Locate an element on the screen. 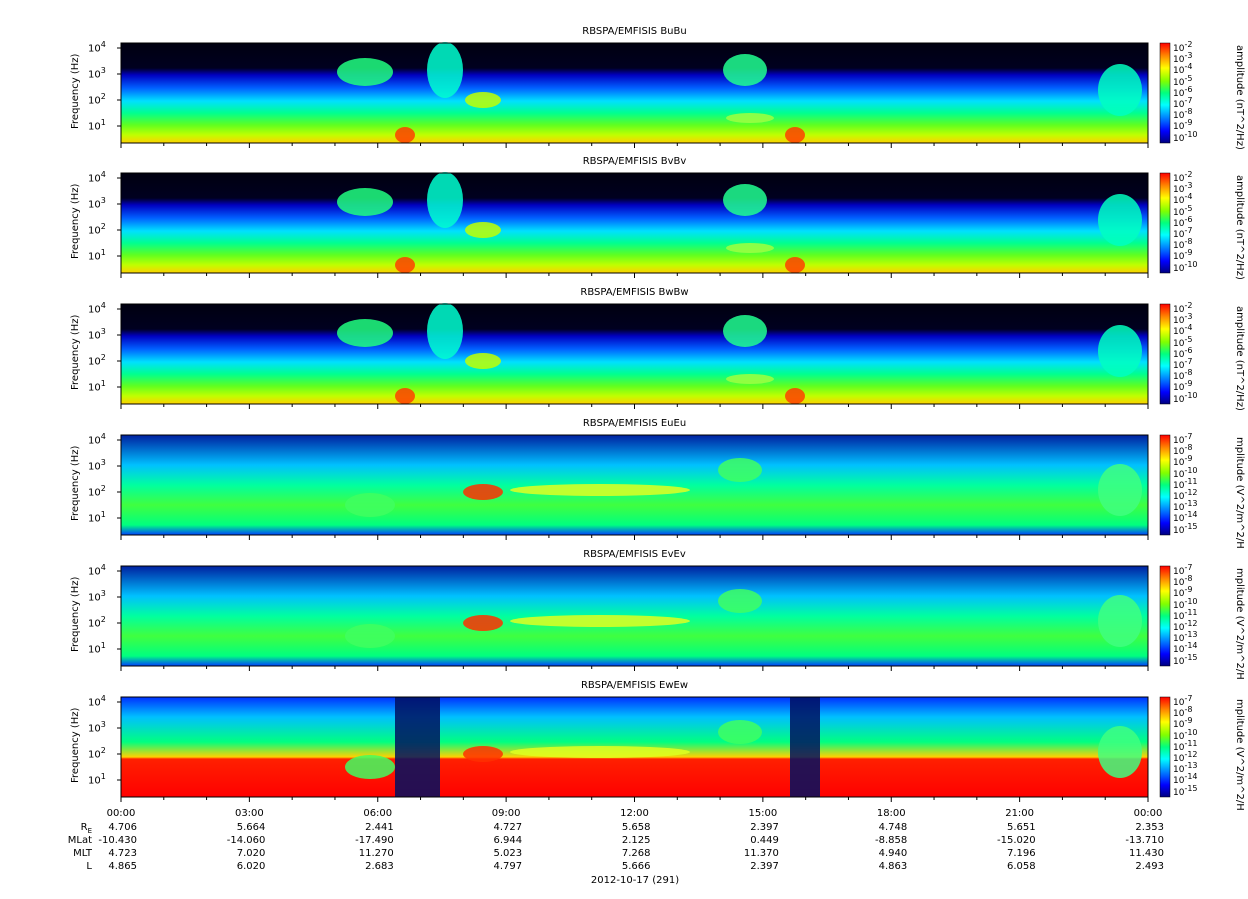  panel-title-0: RBSPA/EMFISIS BuBu is located at coordinates (634, 31).